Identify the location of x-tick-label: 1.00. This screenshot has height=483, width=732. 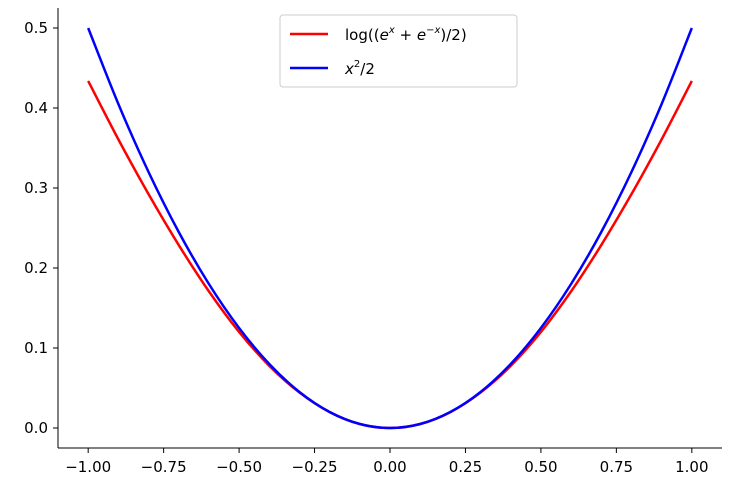
(691, 467).